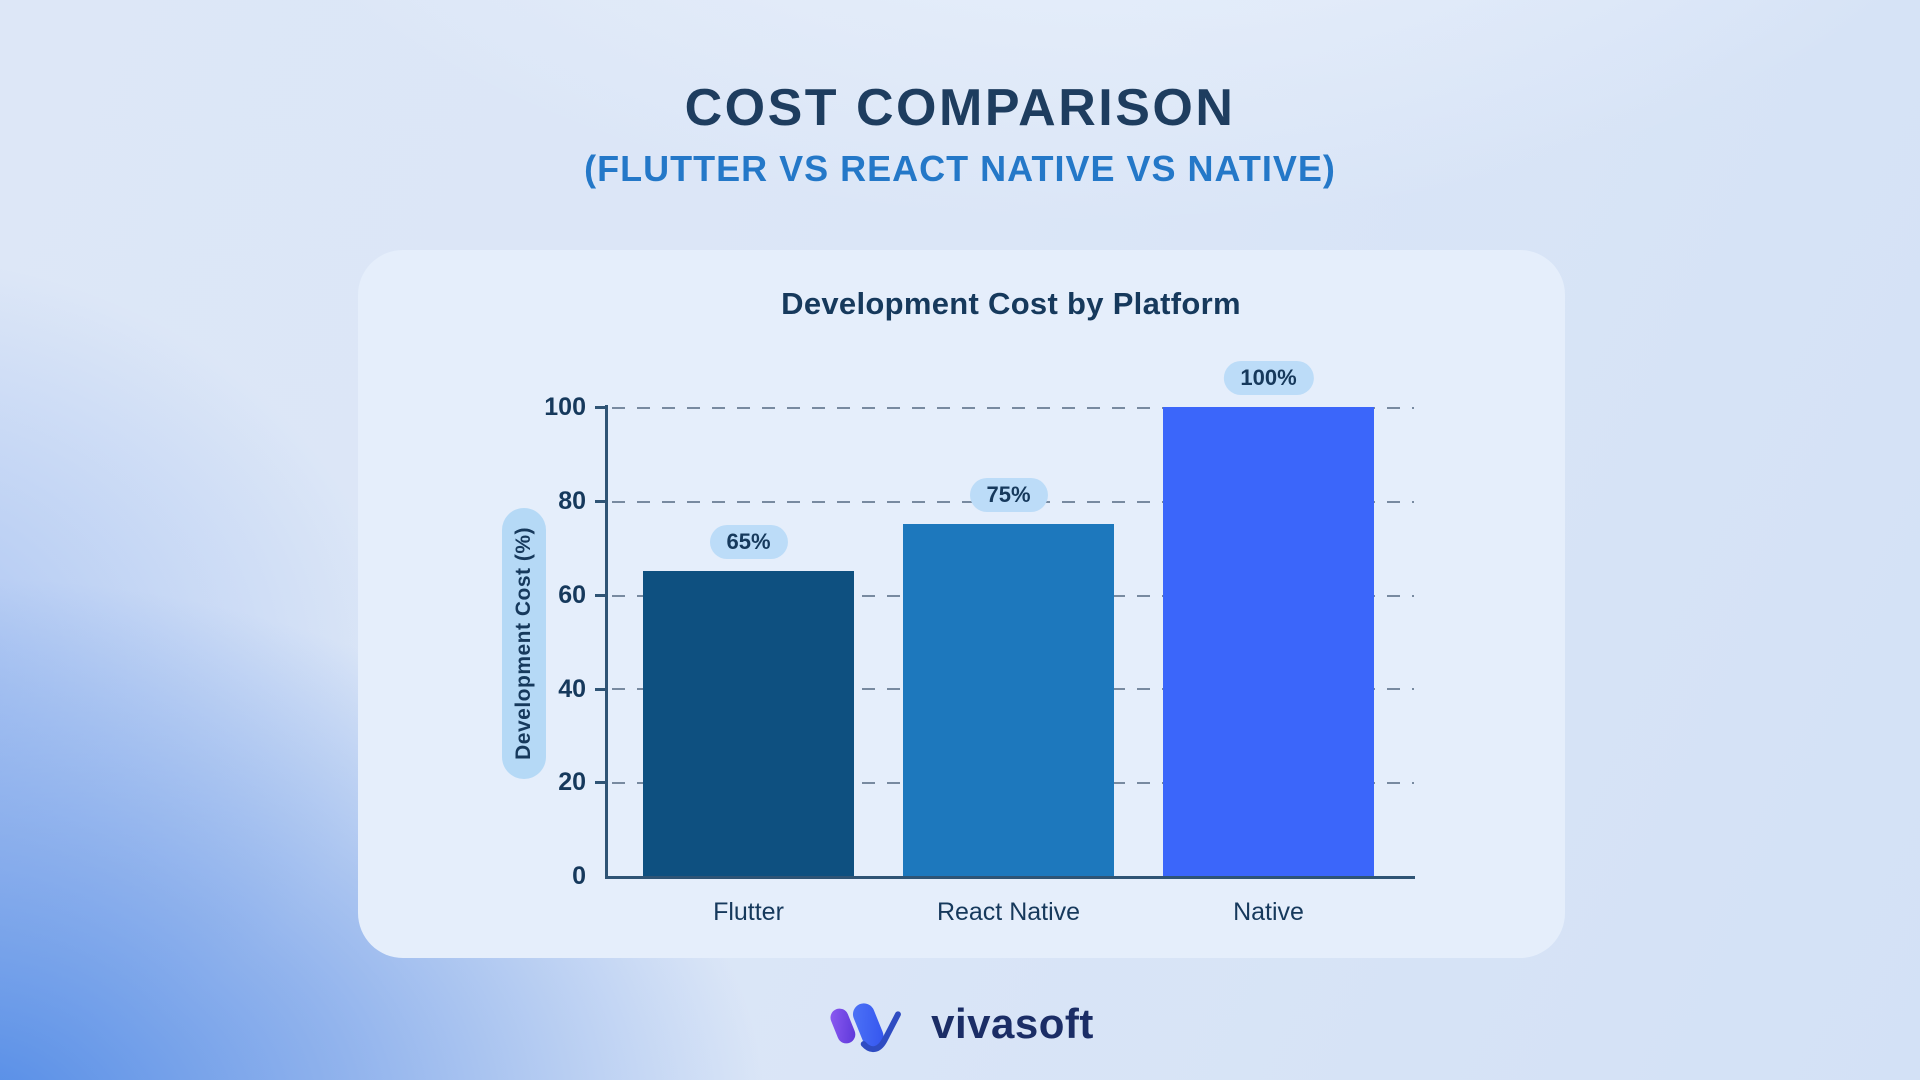  What do you see at coordinates (1008, 495) in the screenshot?
I see `value-label-react-native: 75%` at bounding box center [1008, 495].